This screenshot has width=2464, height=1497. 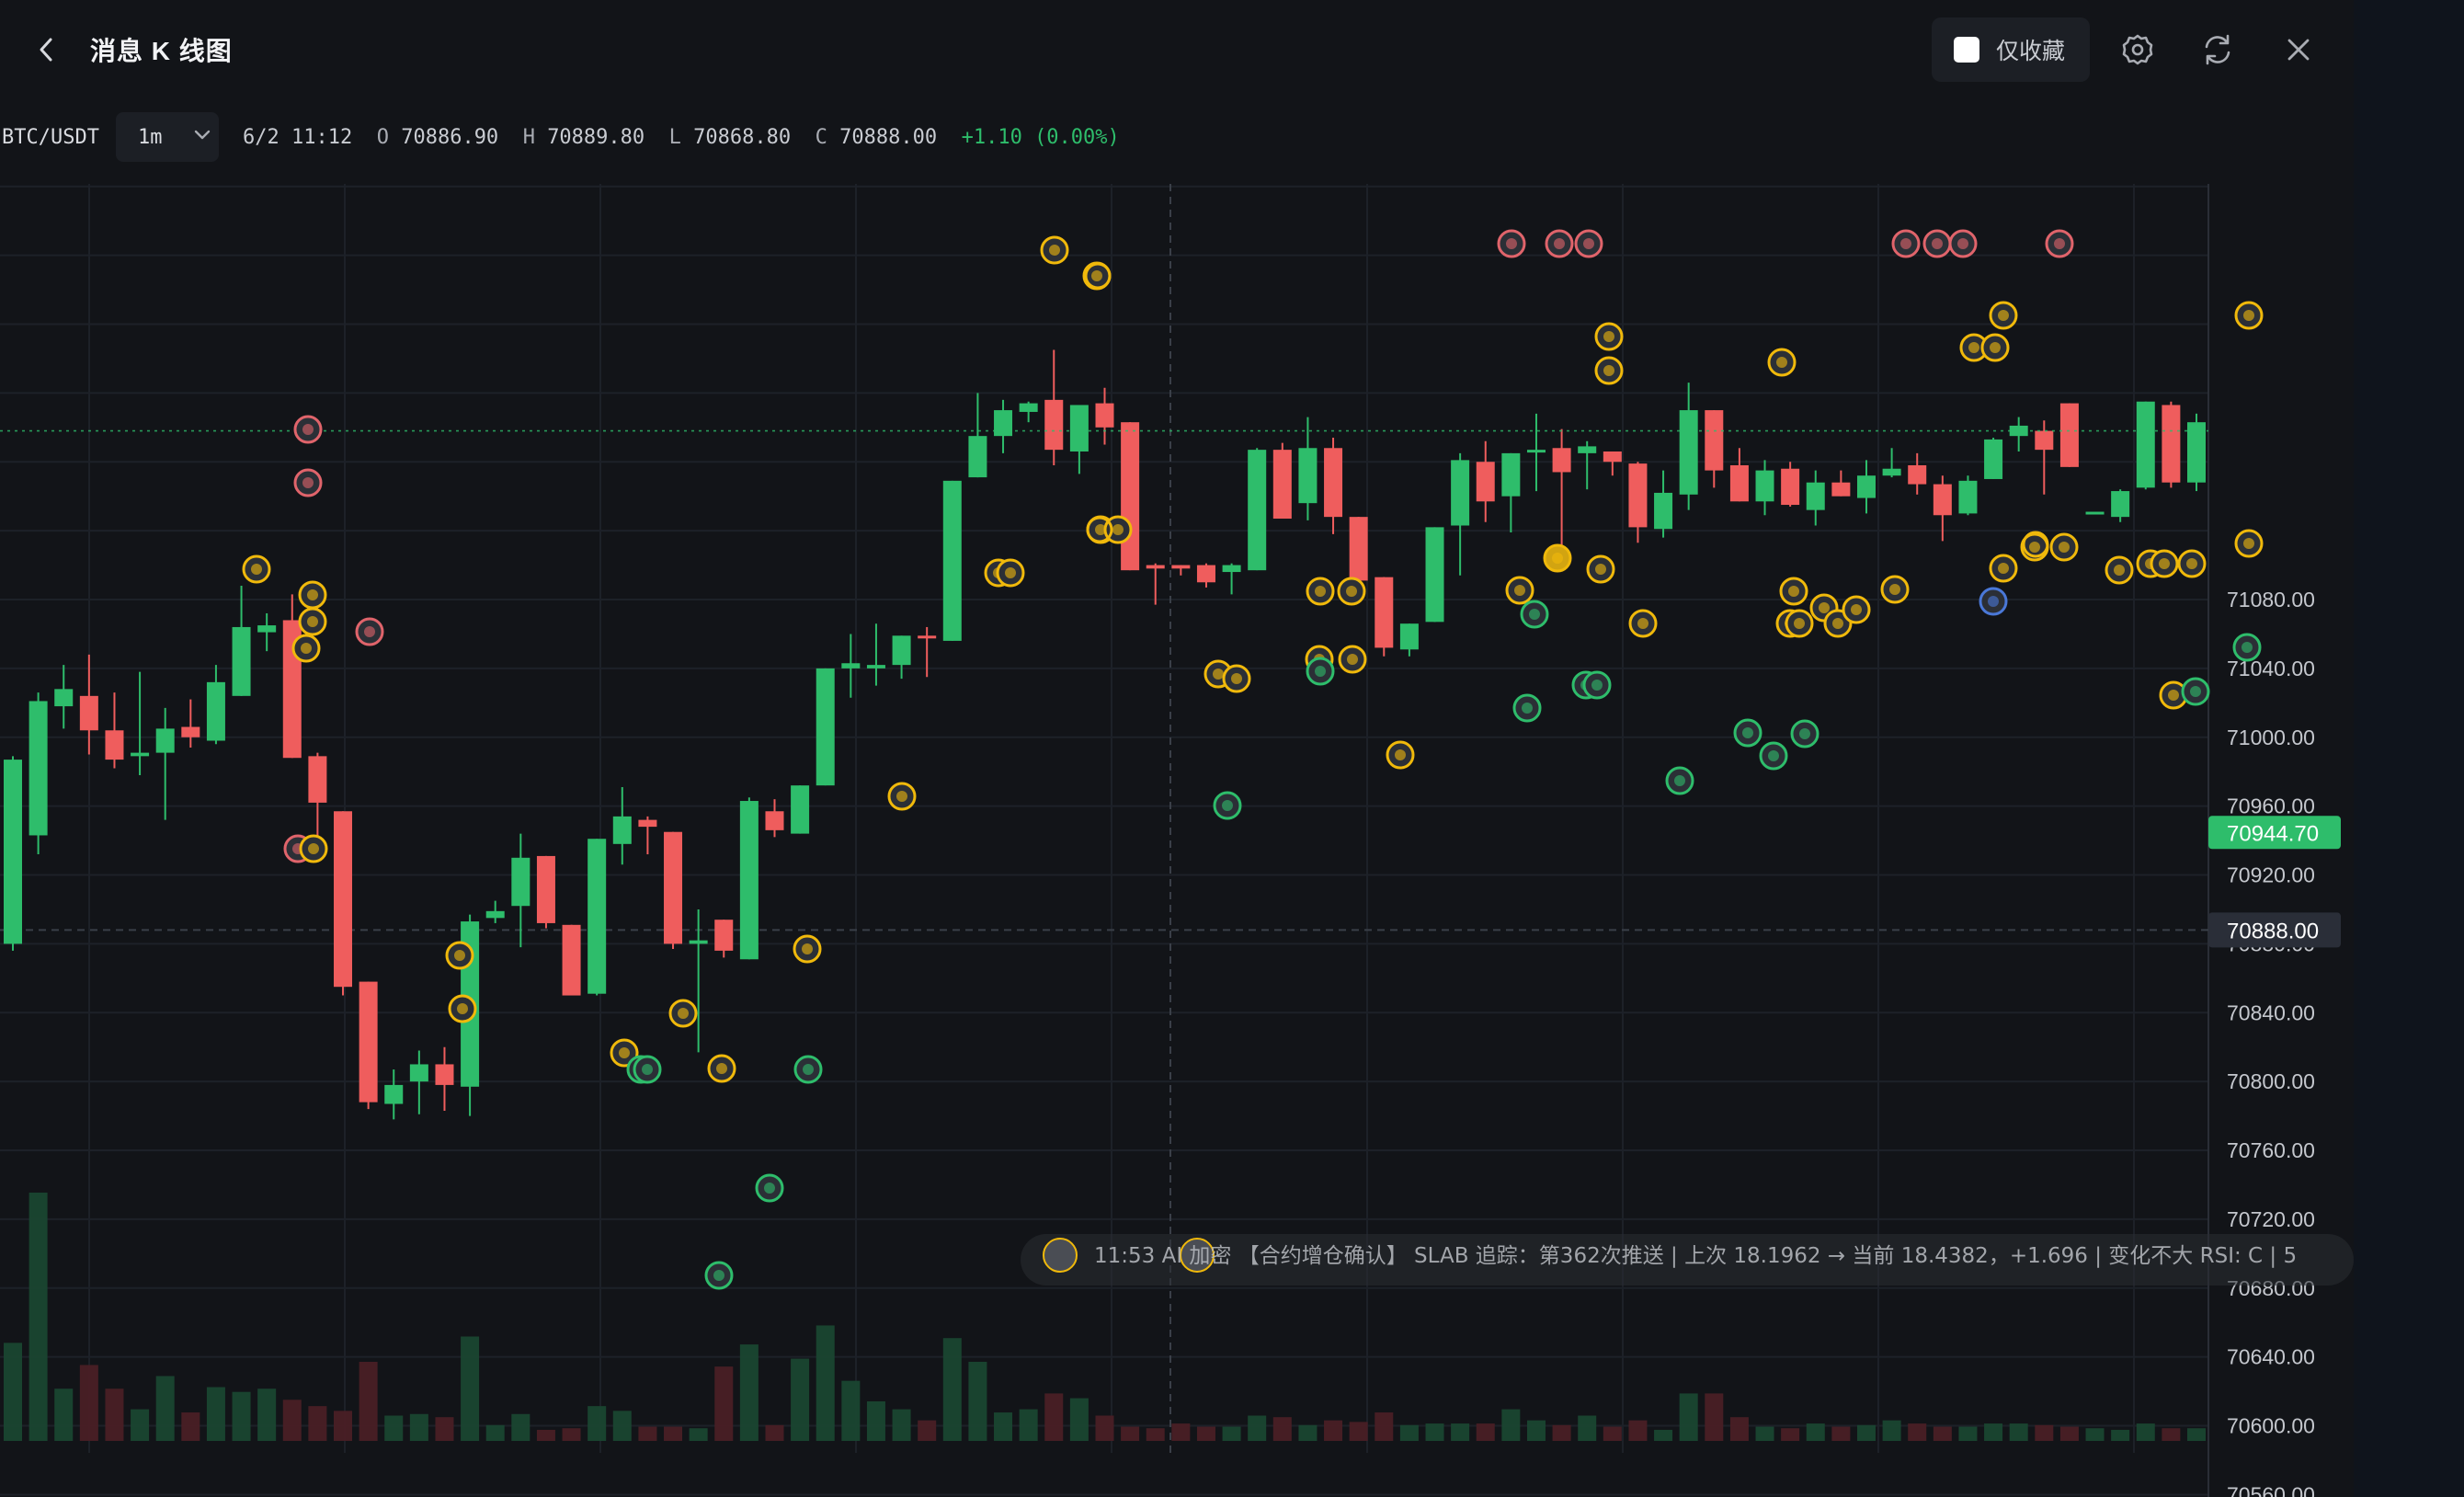 What do you see at coordinates (2409, 748) in the screenshot?
I see `backdrop` at bounding box center [2409, 748].